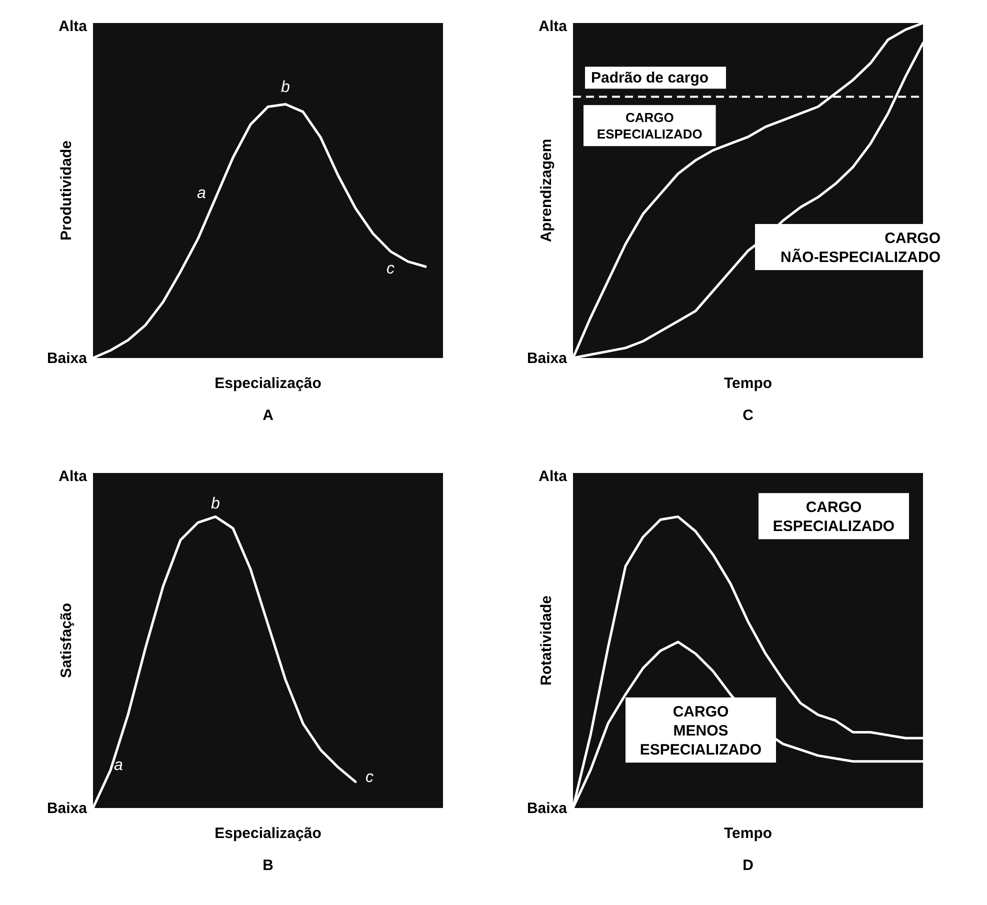  Describe the element at coordinates (860, 248) in the screenshot. I see `series-label: CARGO NÃO-ESPECIALIZADO` at that location.